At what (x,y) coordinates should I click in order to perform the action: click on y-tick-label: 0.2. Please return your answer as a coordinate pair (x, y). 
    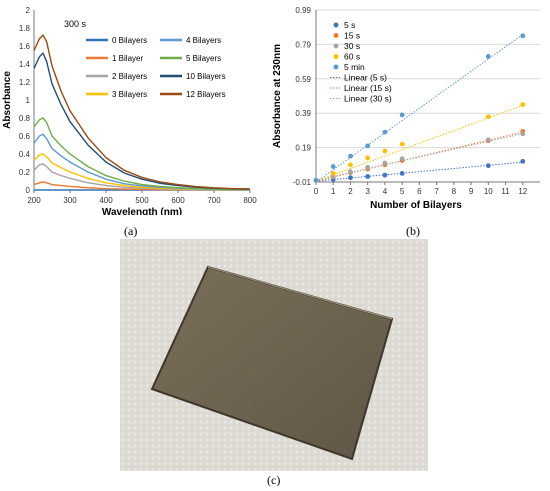
    Looking at the image, I should click on (25, 172).